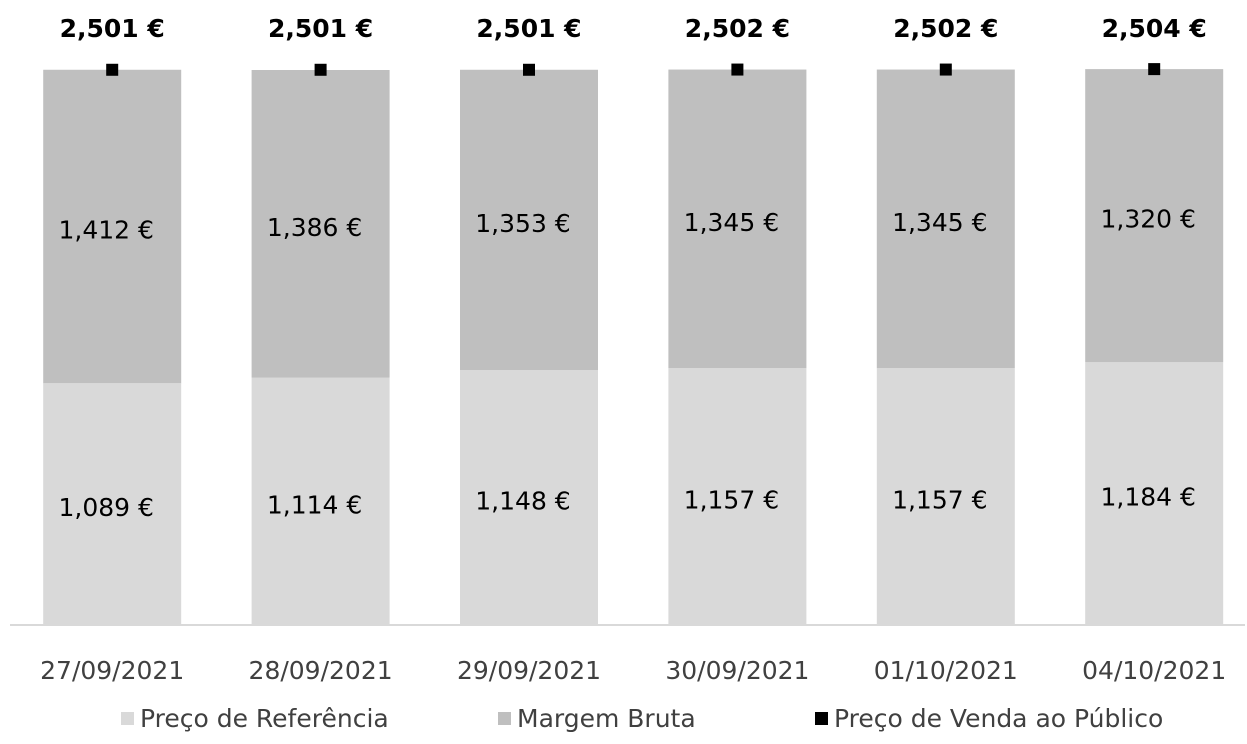 The image size is (1247, 744). What do you see at coordinates (1154, 28) in the screenshot?
I see `data-label: 2,504 €` at bounding box center [1154, 28].